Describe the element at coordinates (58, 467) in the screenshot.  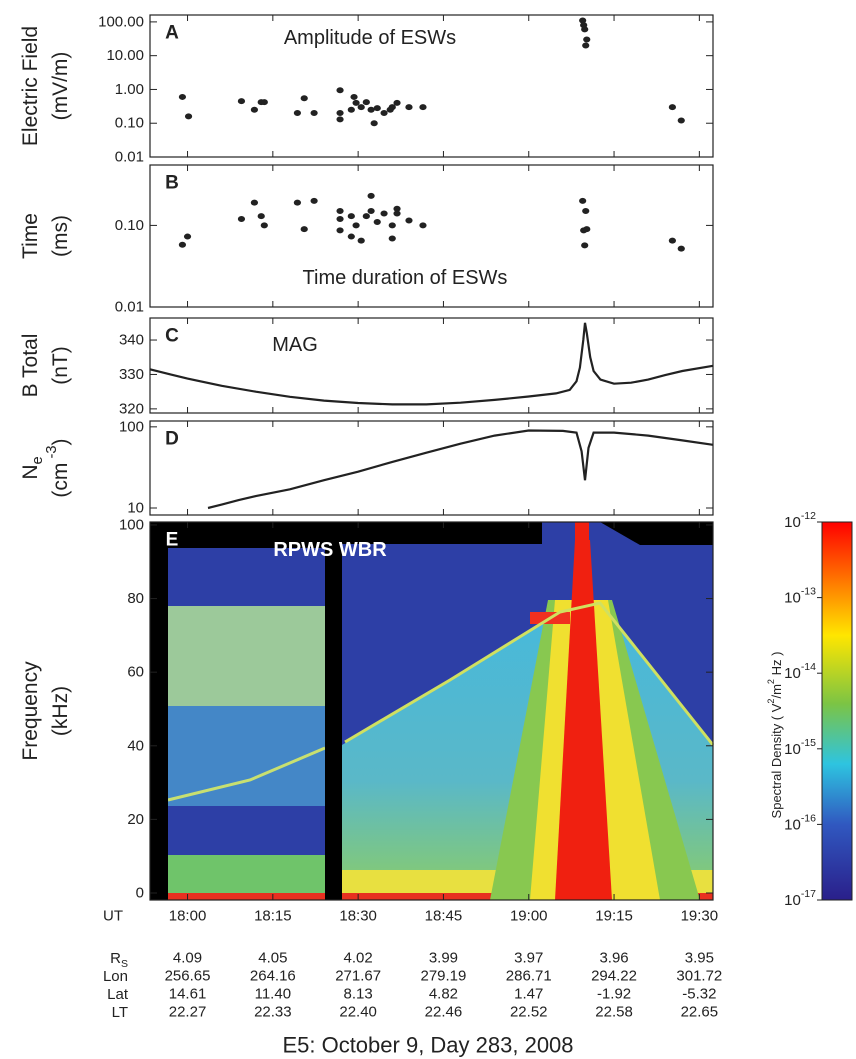
I see `y-axis-label: (cm -3)` at that location.